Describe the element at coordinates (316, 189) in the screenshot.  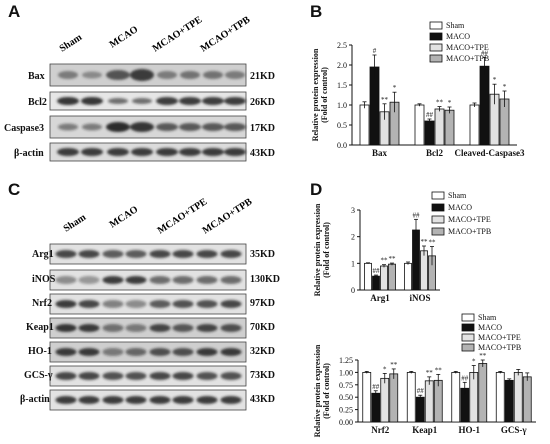
I see `panel-letter-d: D` at that location.